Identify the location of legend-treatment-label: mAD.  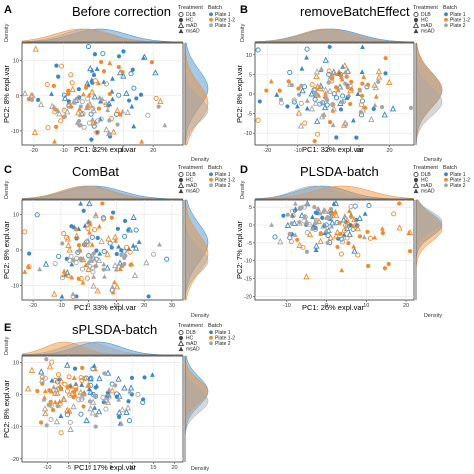
(192, 186).